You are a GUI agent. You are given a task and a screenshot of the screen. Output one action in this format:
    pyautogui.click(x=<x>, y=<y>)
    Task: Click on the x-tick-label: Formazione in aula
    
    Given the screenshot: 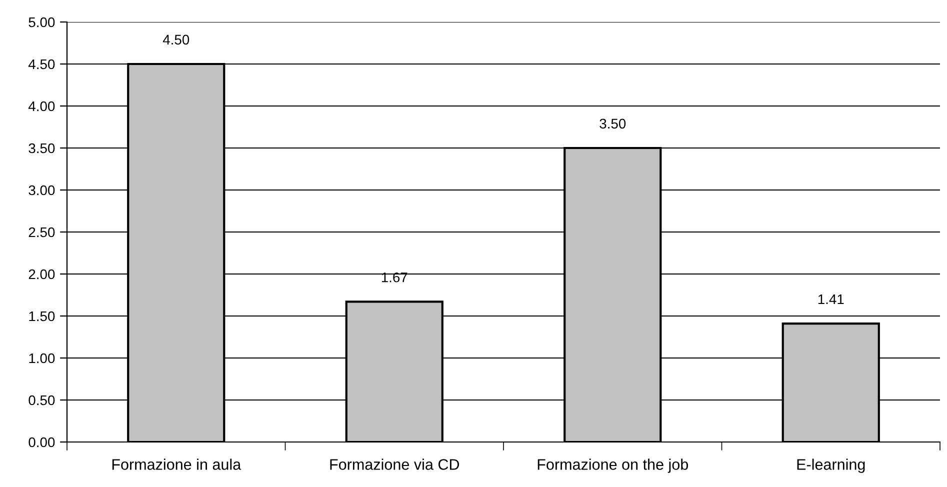 What is the action you would take?
    pyautogui.click(x=177, y=464)
    